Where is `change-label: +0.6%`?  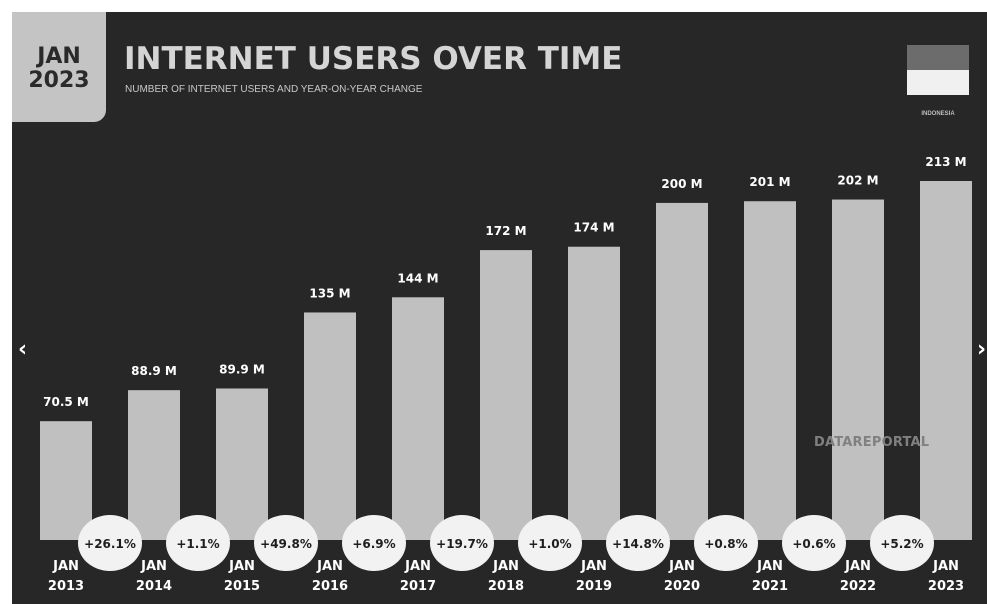
change-label: +0.6% is located at coordinates (813, 544).